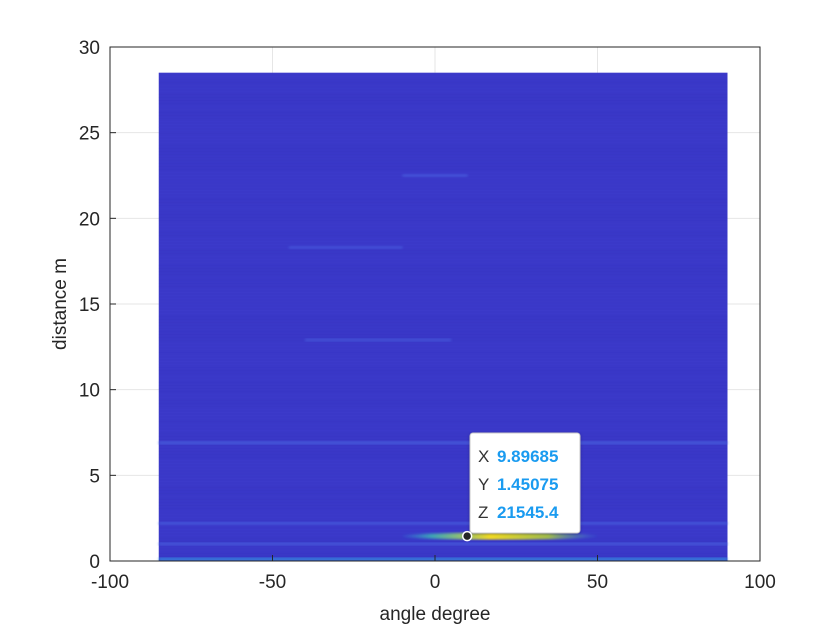 The width and height of the screenshot is (840, 630). What do you see at coordinates (597, 582) in the screenshot?
I see `x-tick-label: 50` at bounding box center [597, 582].